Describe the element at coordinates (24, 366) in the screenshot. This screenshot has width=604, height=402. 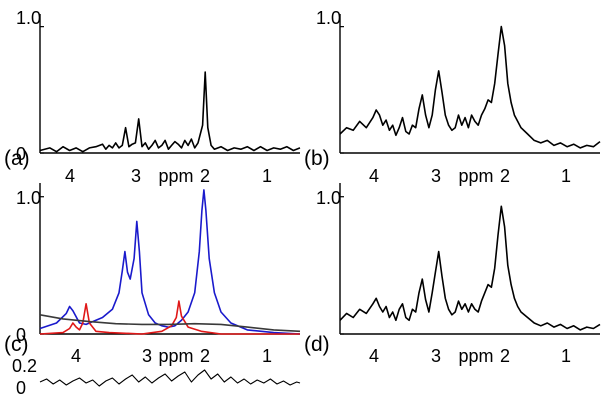
I see `y-tick-label-residual: 0.2` at that location.